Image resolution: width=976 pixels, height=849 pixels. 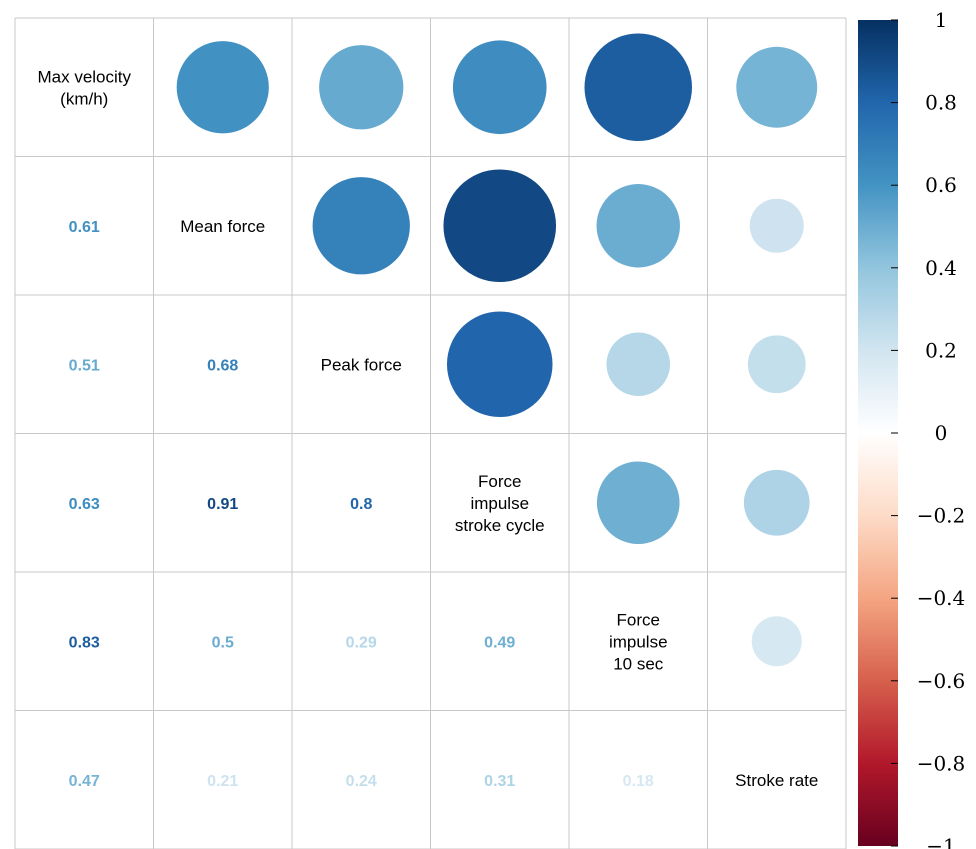 I want to click on correlation-value-label: 0.63, so click(x=84, y=504).